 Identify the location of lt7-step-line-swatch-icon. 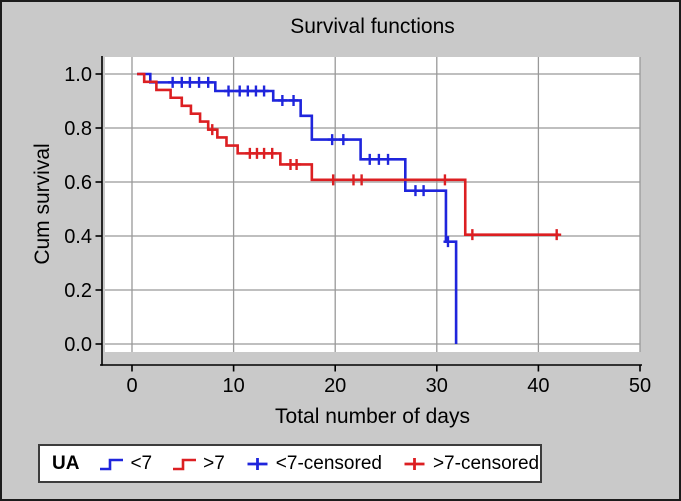
(112, 464).